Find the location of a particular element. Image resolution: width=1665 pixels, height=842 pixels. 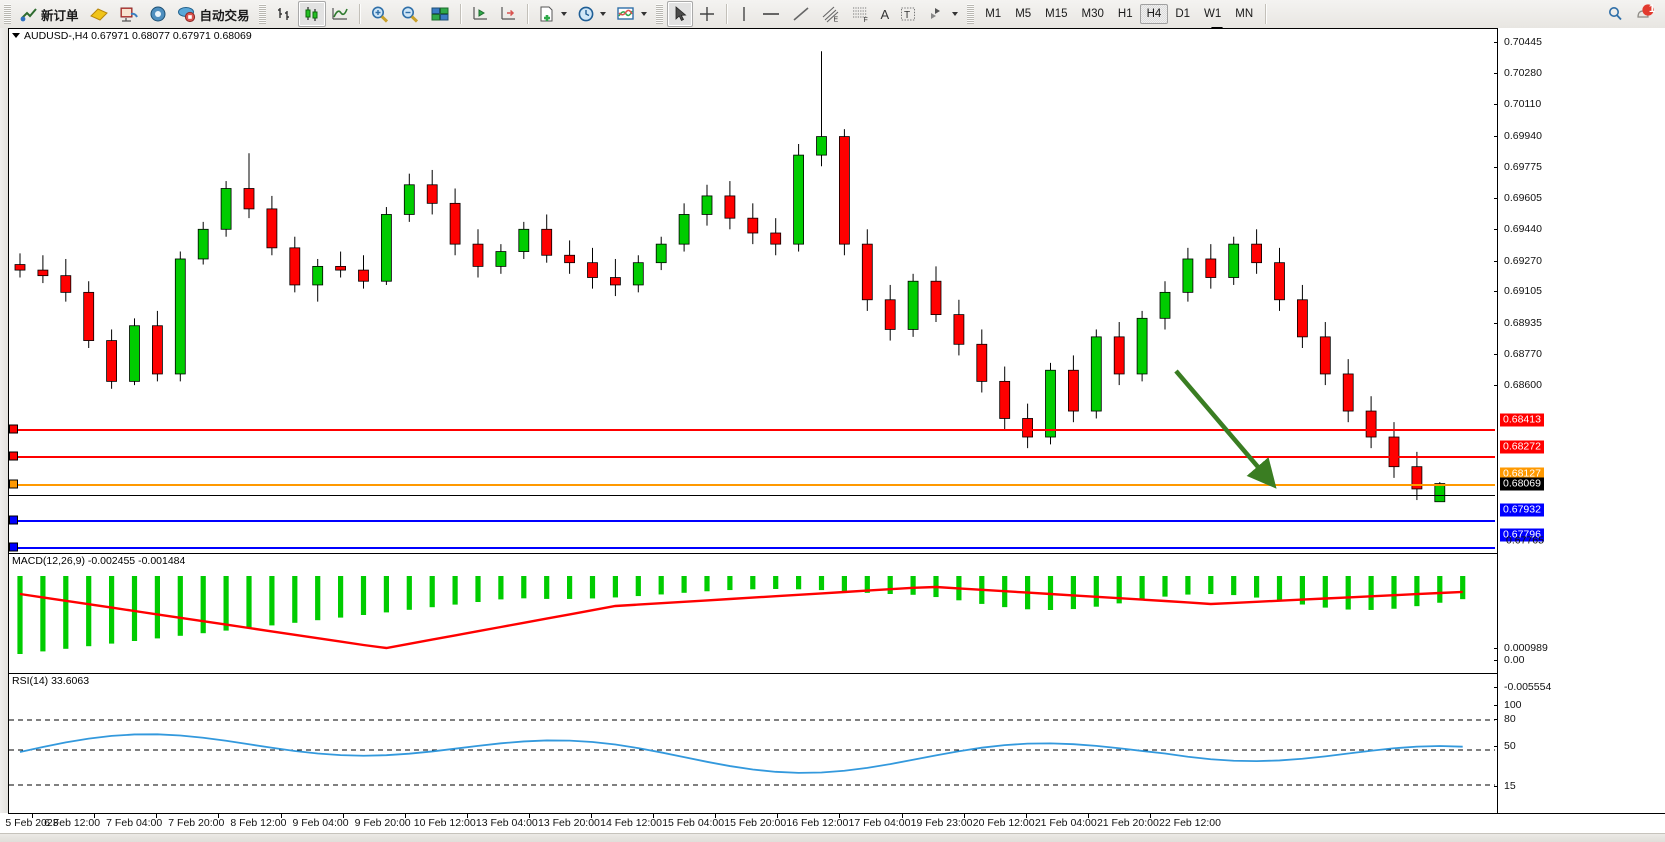

price-tag-axis-tick: 0.67765 is located at coordinates (1525, 540).